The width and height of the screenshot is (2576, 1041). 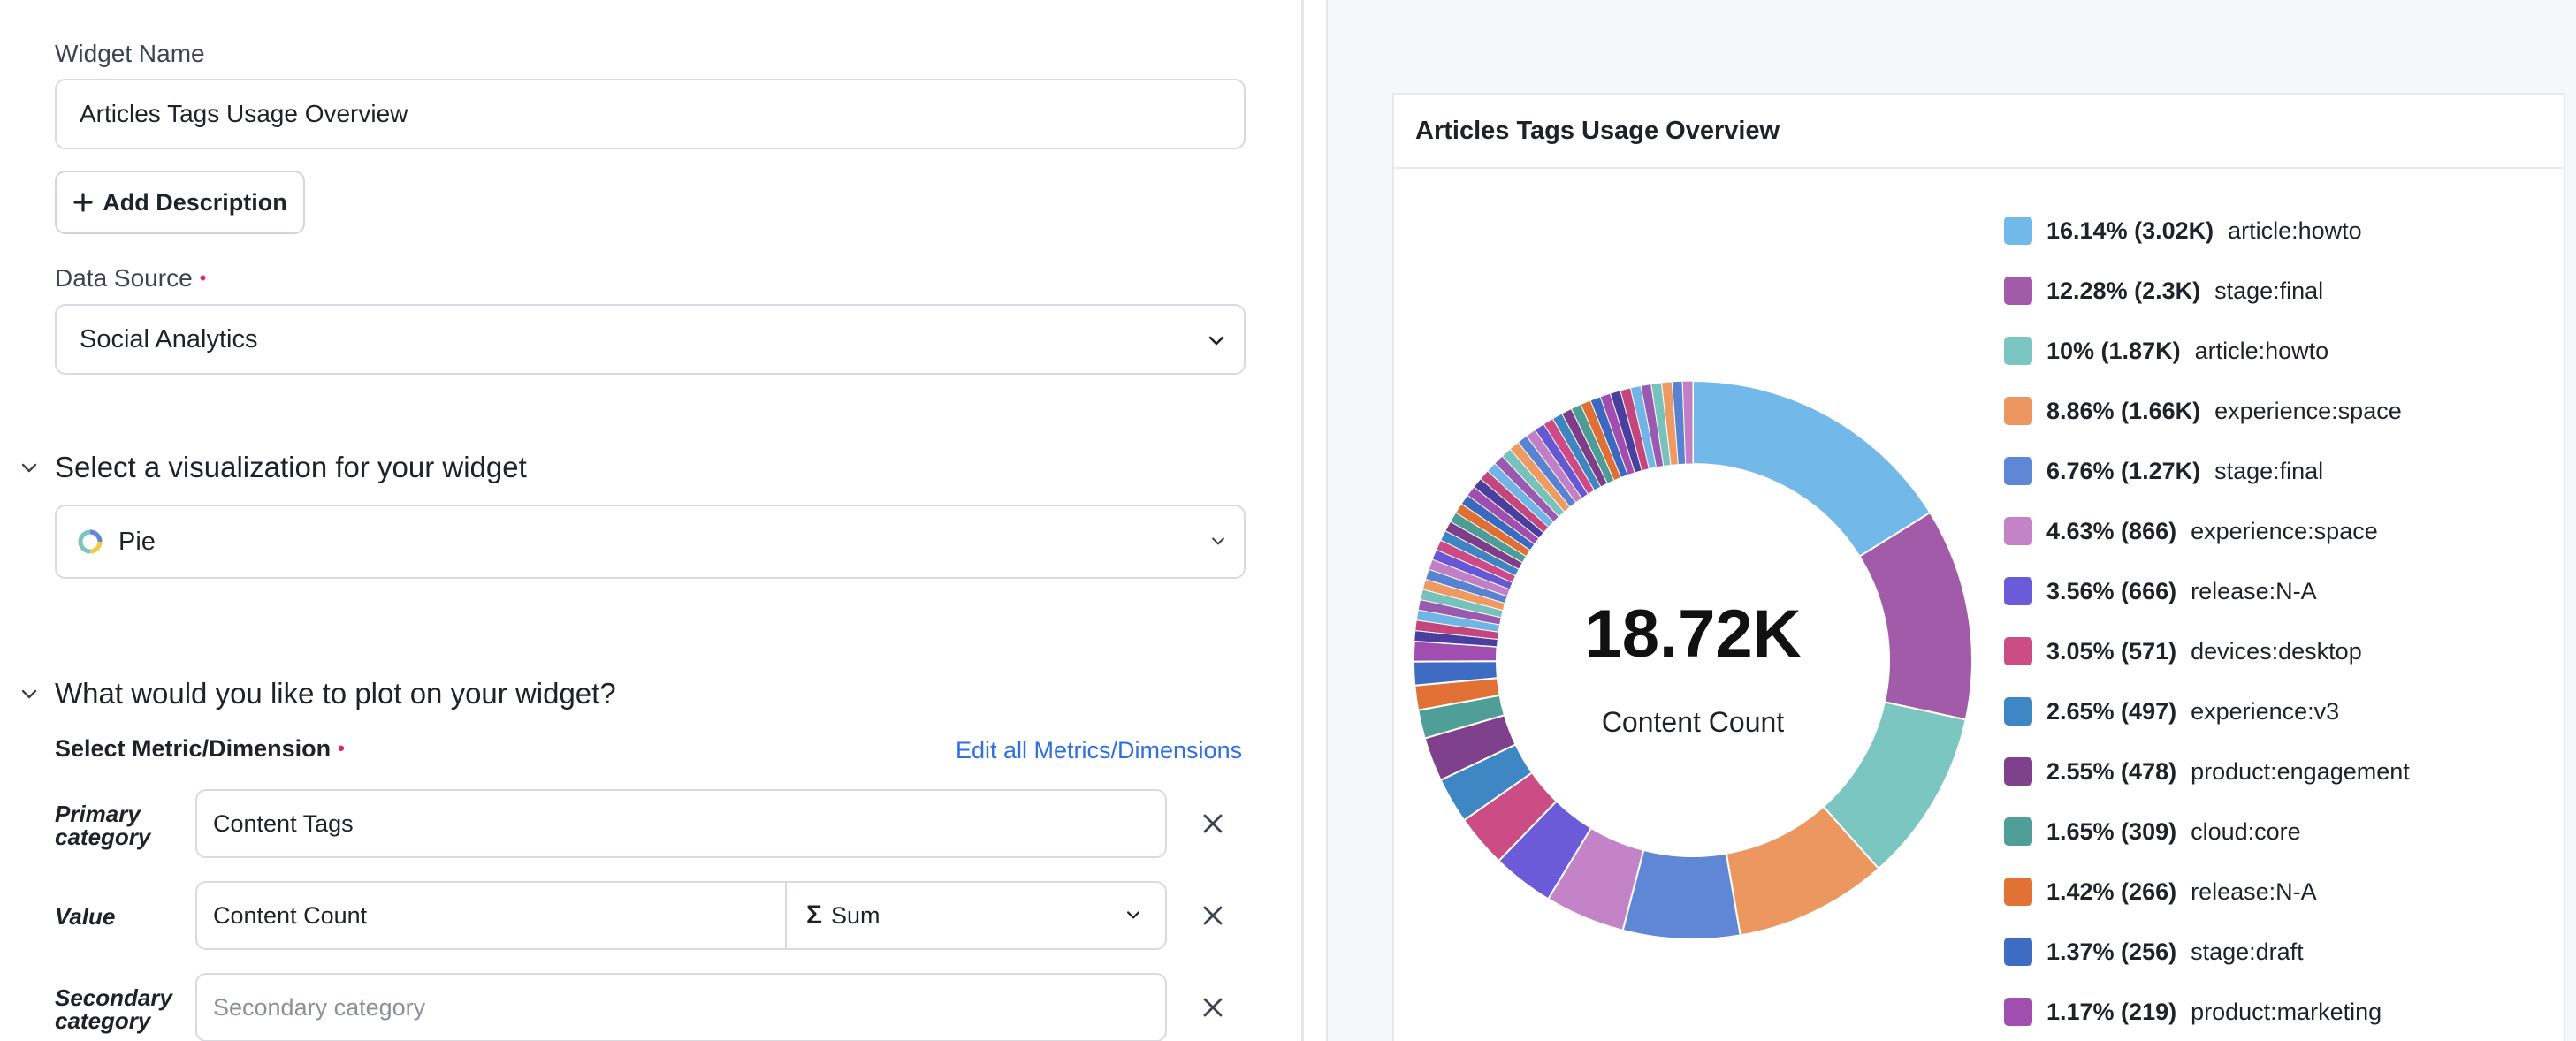 I want to click on secondary-category-input: Secondary category, so click(x=681, y=1007).